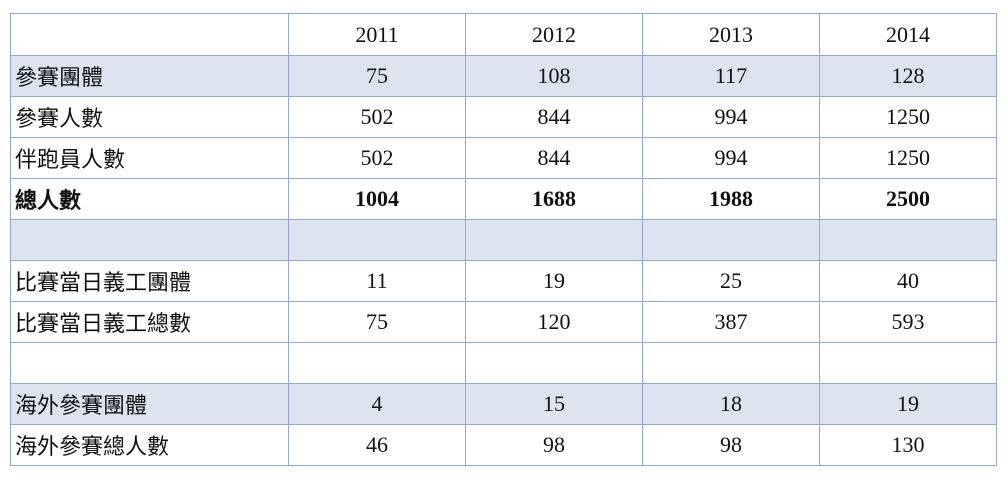  I want to click on data-row: 伴跑員人數 502 844 994 1250, so click(503, 158).